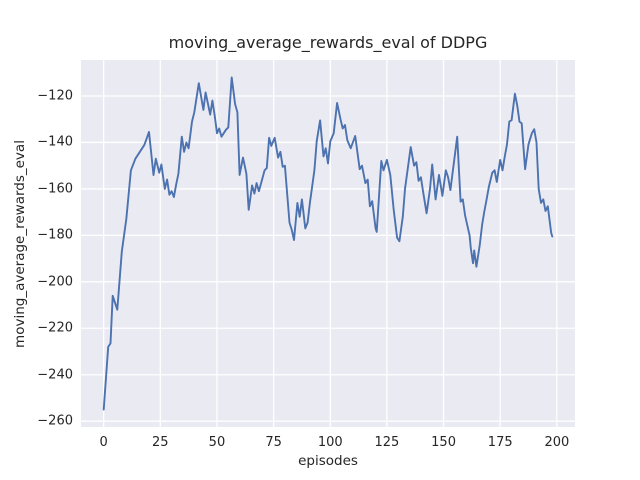 The width and height of the screenshot is (640, 480). I want to click on y-tick-label: −140, so click(55, 142).